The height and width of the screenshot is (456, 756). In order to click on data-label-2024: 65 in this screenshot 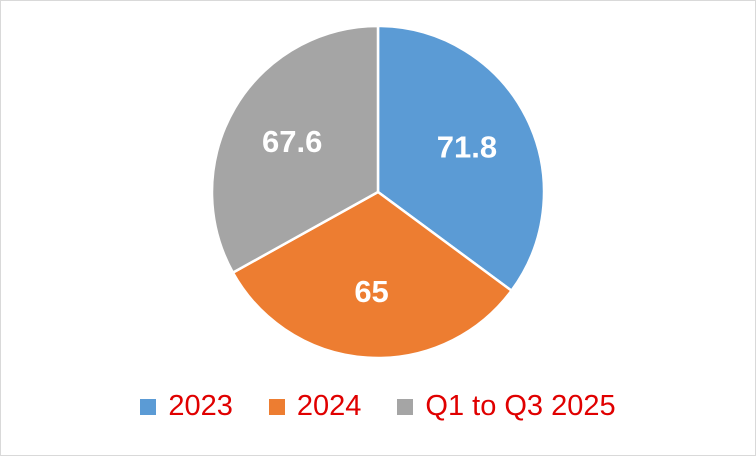, I will do `click(371, 291)`.